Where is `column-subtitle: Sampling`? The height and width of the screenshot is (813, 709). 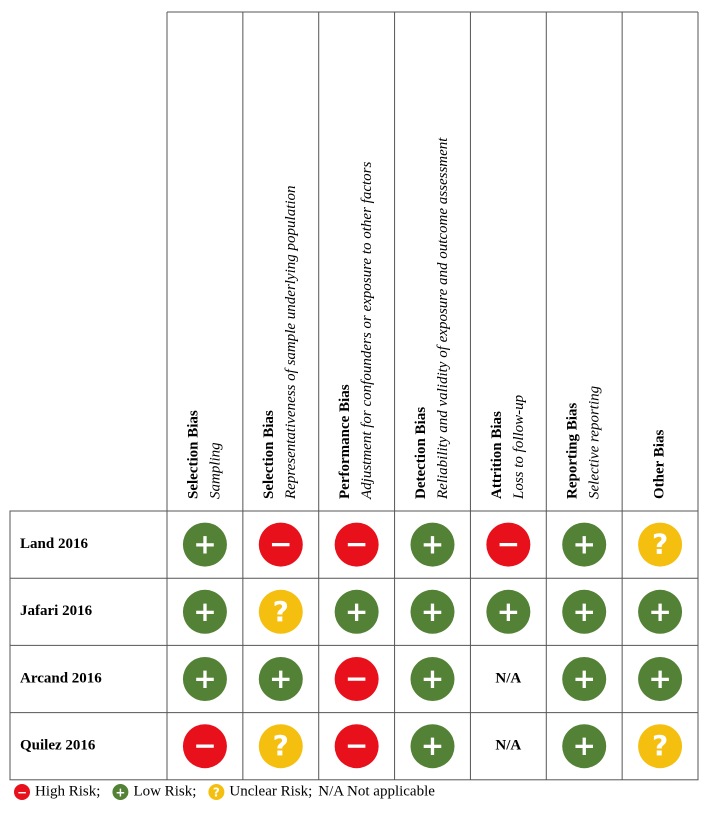 column-subtitle: Sampling is located at coordinates (215, 470).